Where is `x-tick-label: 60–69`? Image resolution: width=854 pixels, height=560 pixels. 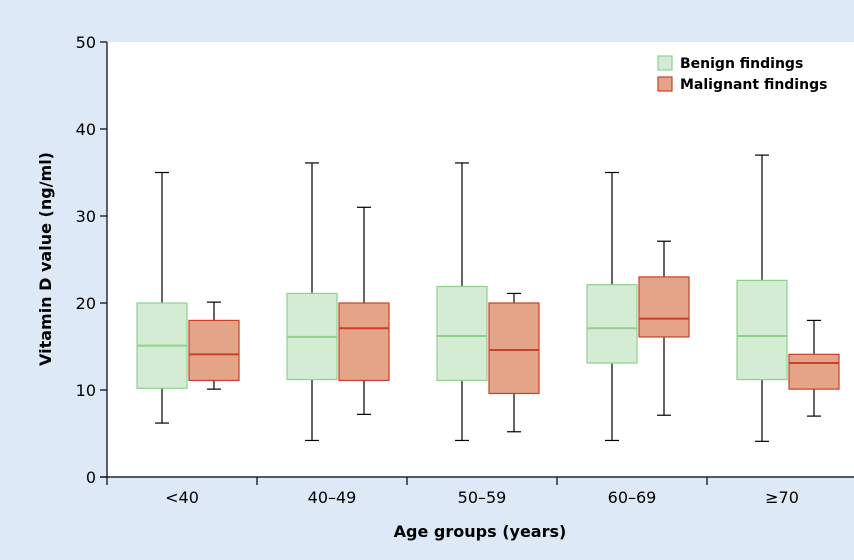
x-tick-label: 60–69 is located at coordinates (632, 497).